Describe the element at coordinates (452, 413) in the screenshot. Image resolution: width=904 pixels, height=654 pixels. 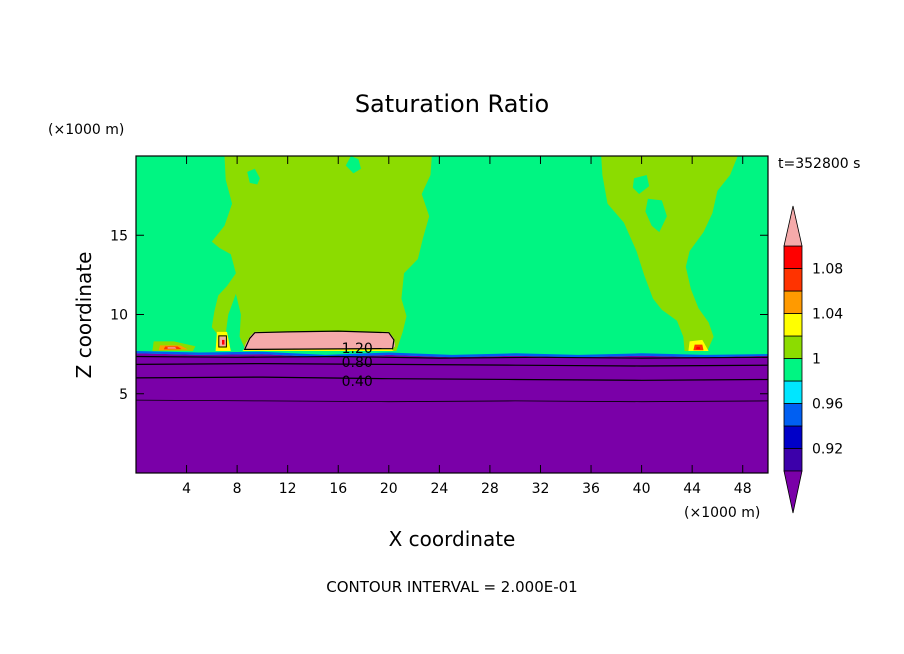
I see `dry-layer` at that location.